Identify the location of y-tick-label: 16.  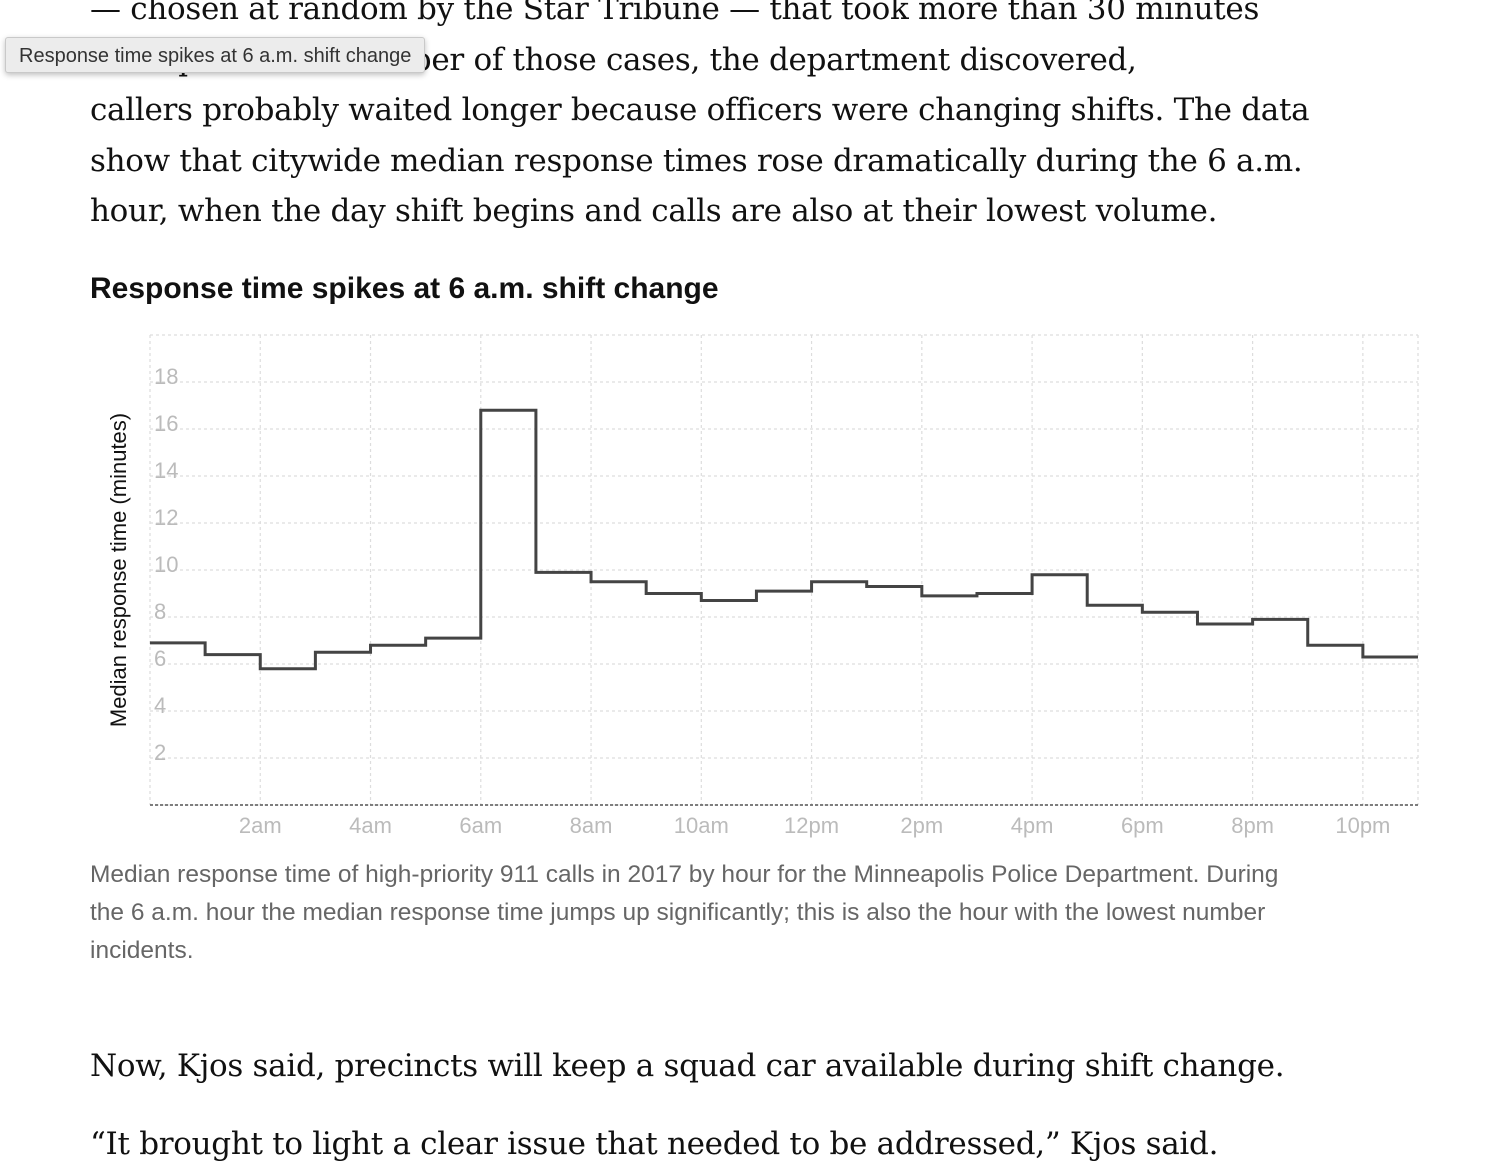
(166, 423).